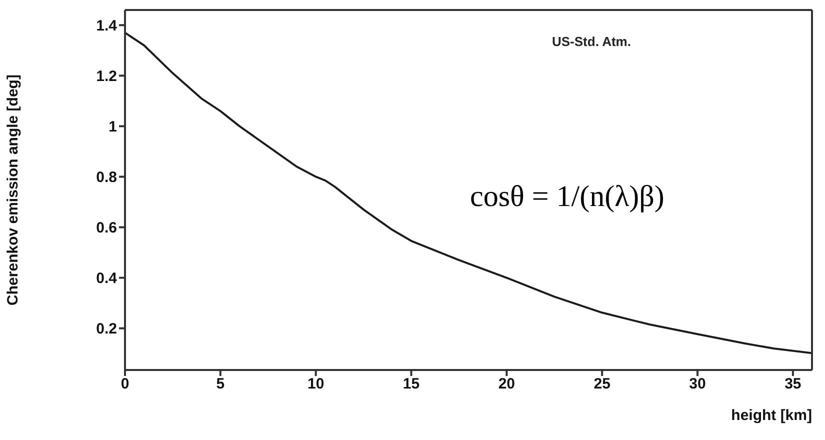 Image resolution: width=825 pixels, height=440 pixels. I want to click on x-axis-title: height [km], so click(771, 415).